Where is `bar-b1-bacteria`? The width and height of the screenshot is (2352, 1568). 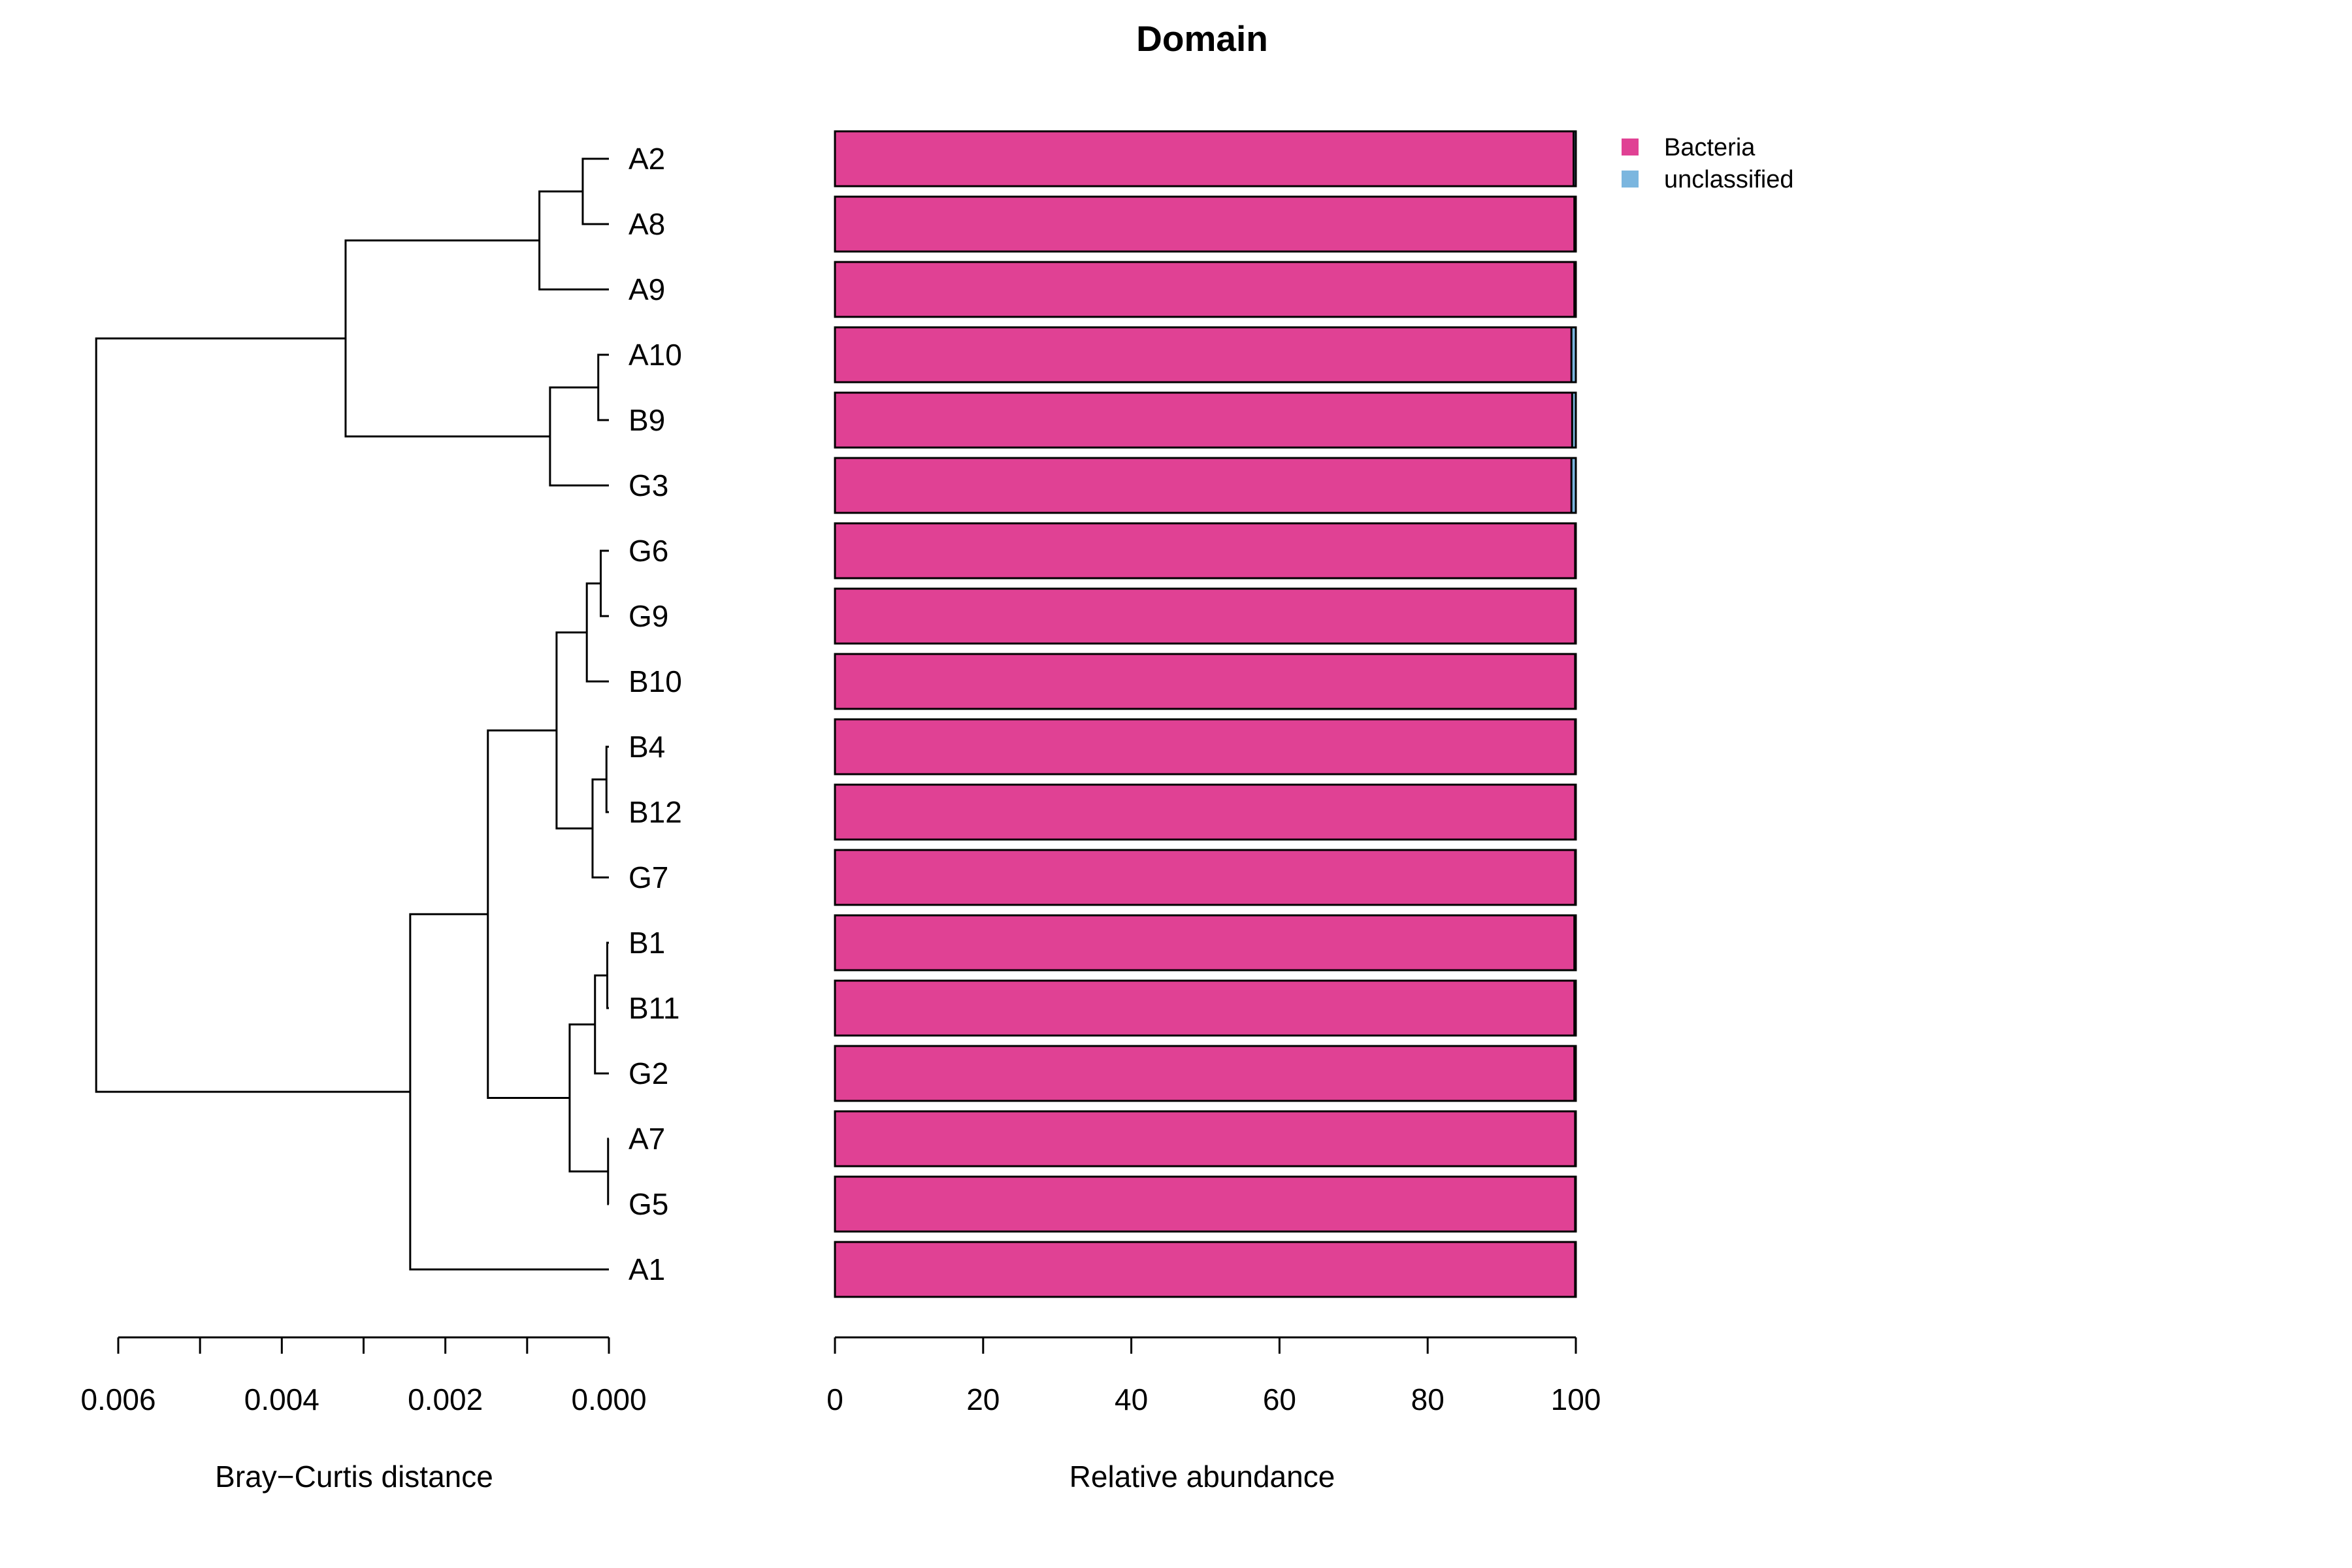
bar-b1-bacteria is located at coordinates (1205, 942).